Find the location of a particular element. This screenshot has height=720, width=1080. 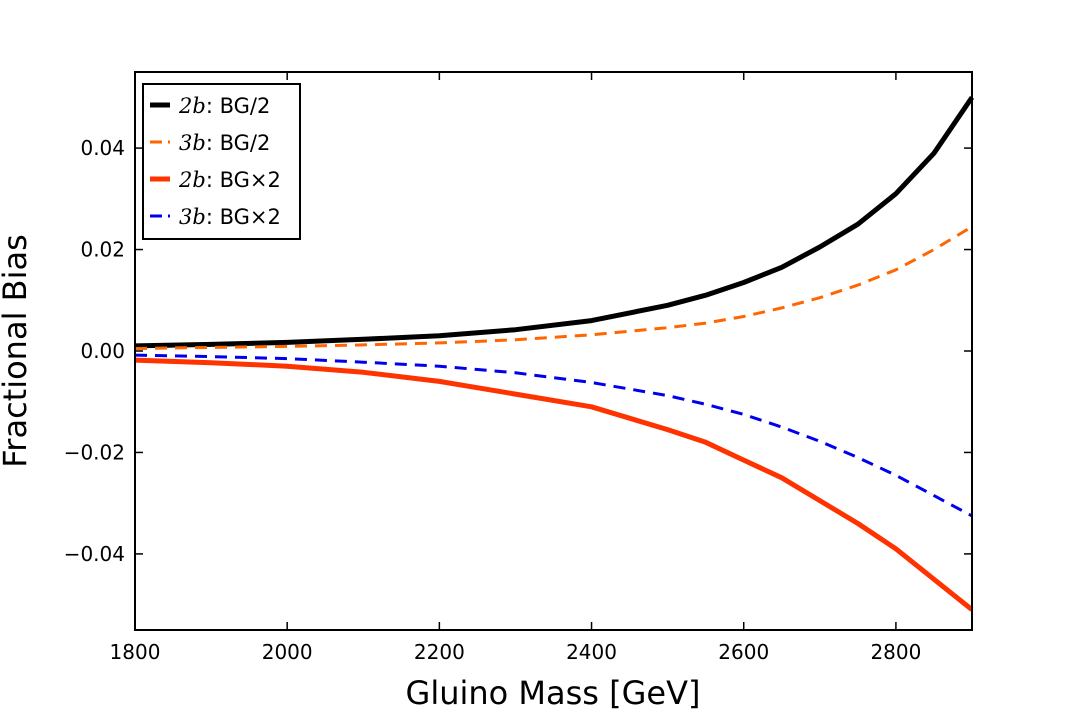

legend: 2b: BG/2 3b: BG/2 2b: BG×2 3b: BG×2 is located at coordinates (221, 161).